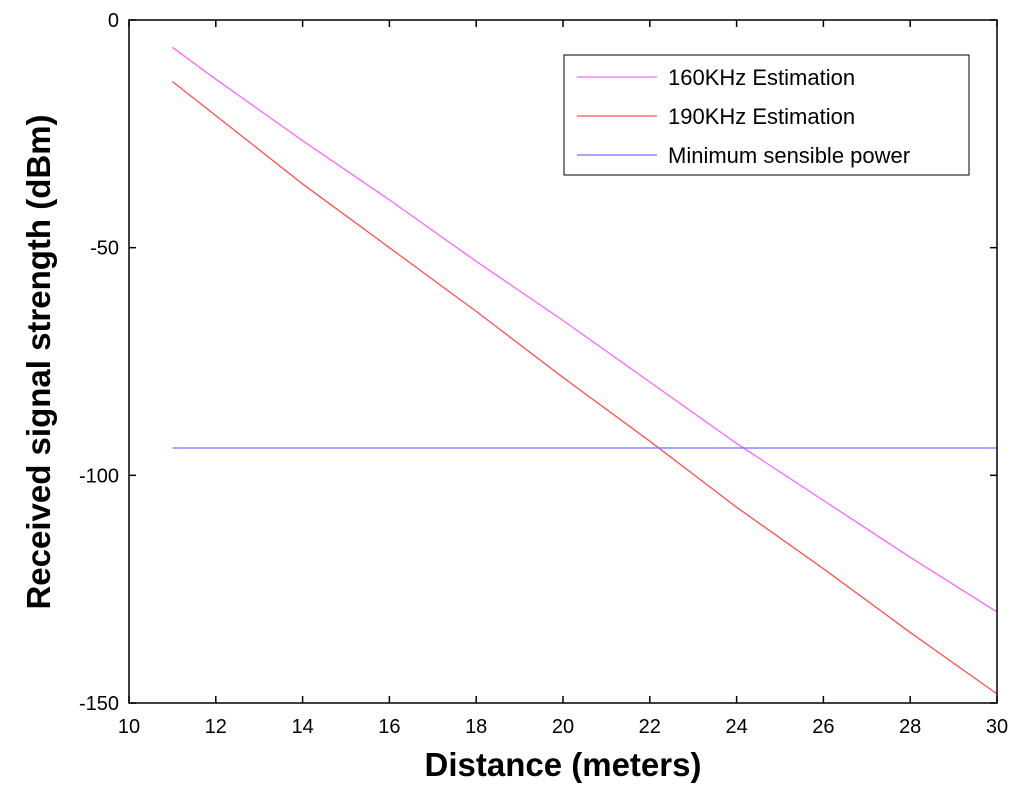 The image size is (1024, 799). Describe the element at coordinates (389, 727) in the screenshot. I see `x-tick-label: 16` at that location.